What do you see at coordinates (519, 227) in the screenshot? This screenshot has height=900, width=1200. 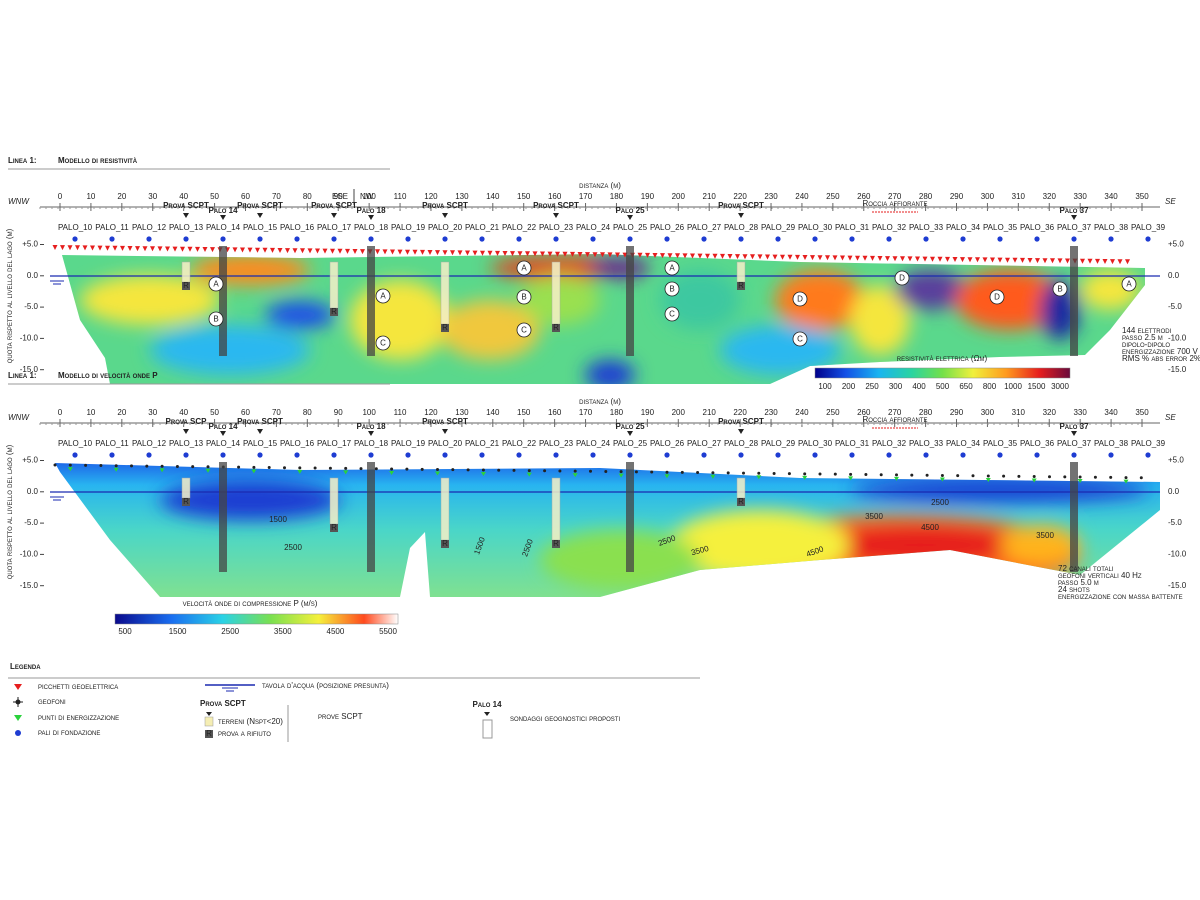 I see `pile-label: PALO_22` at bounding box center [519, 227].